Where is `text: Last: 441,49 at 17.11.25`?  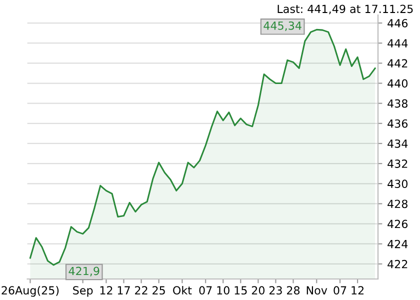 text: Last: 441,49 at 17.11.25 is located at coordinates (345, 9).